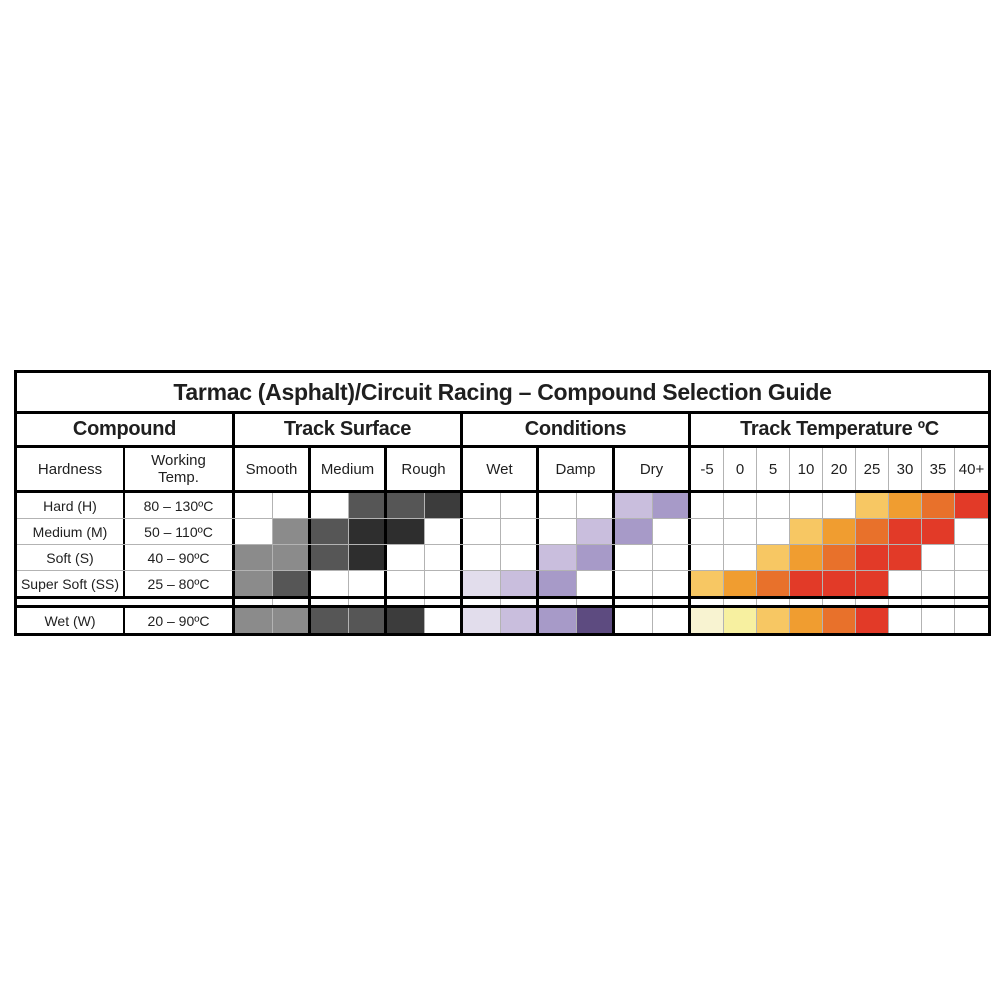 The image size is (1000, 1000). Describe the element at coordinates (501, 469) in the screenshot. I see `col-header-wet: Wet` at that location.